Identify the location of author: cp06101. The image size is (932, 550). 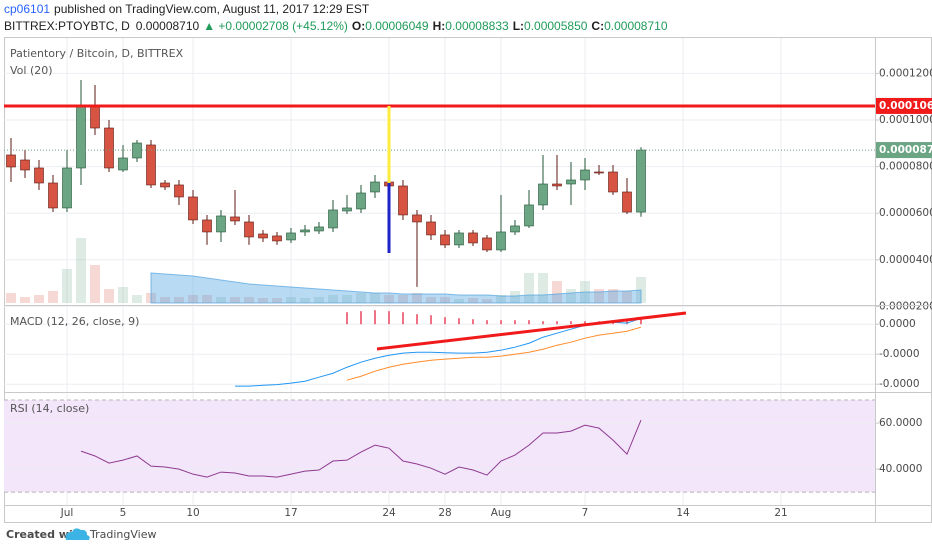
(27, 9).